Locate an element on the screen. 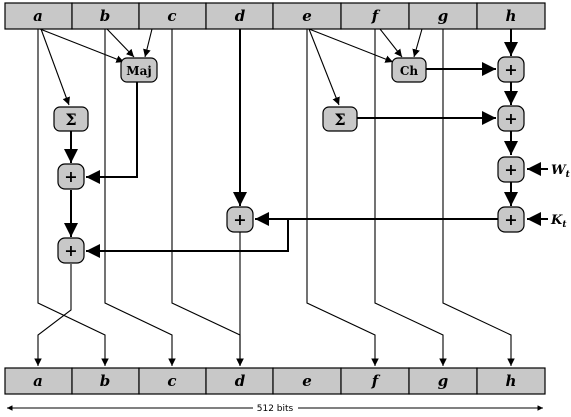 This screenshot has height=417, width=571. wire-t1-to-add-a2 is located at coordinates (187, 238).